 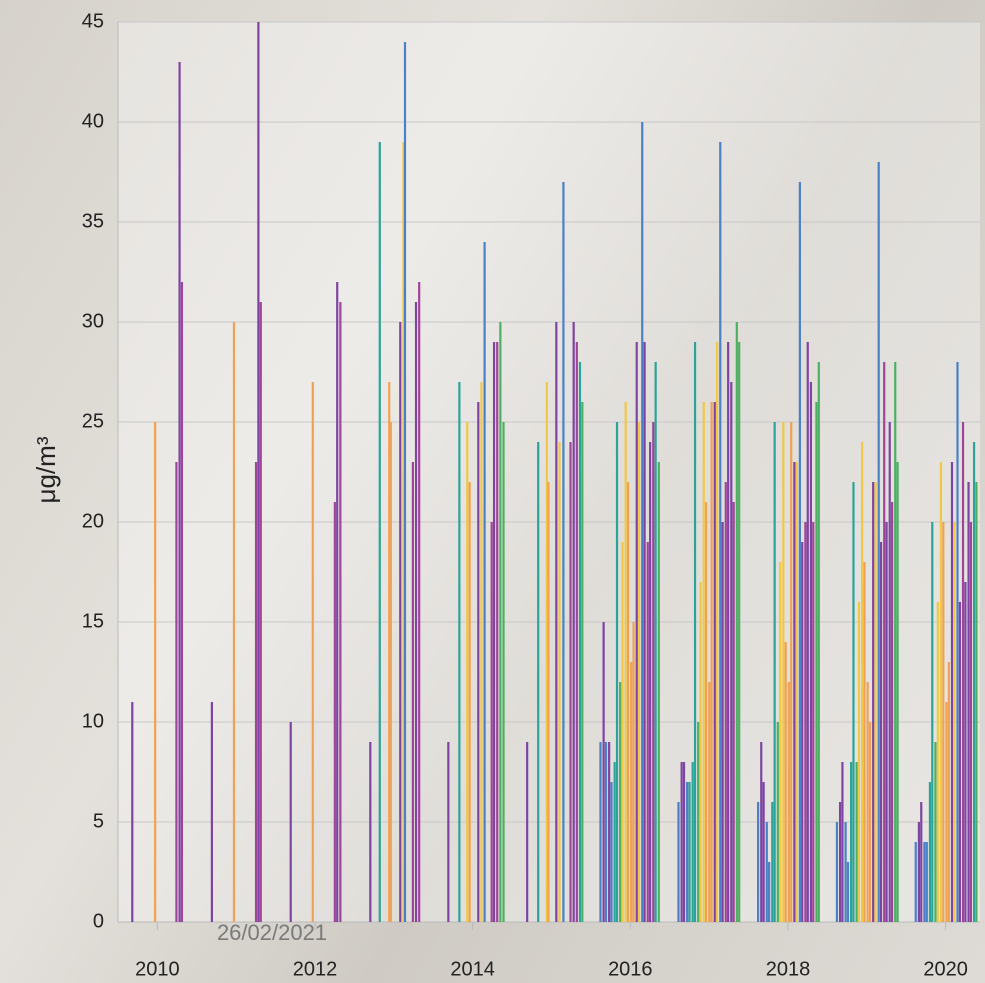 What do you see at coordinates (93, 221) in the screenshot?
I see `y-tick-label: 35` at bounding box center [93, 221].